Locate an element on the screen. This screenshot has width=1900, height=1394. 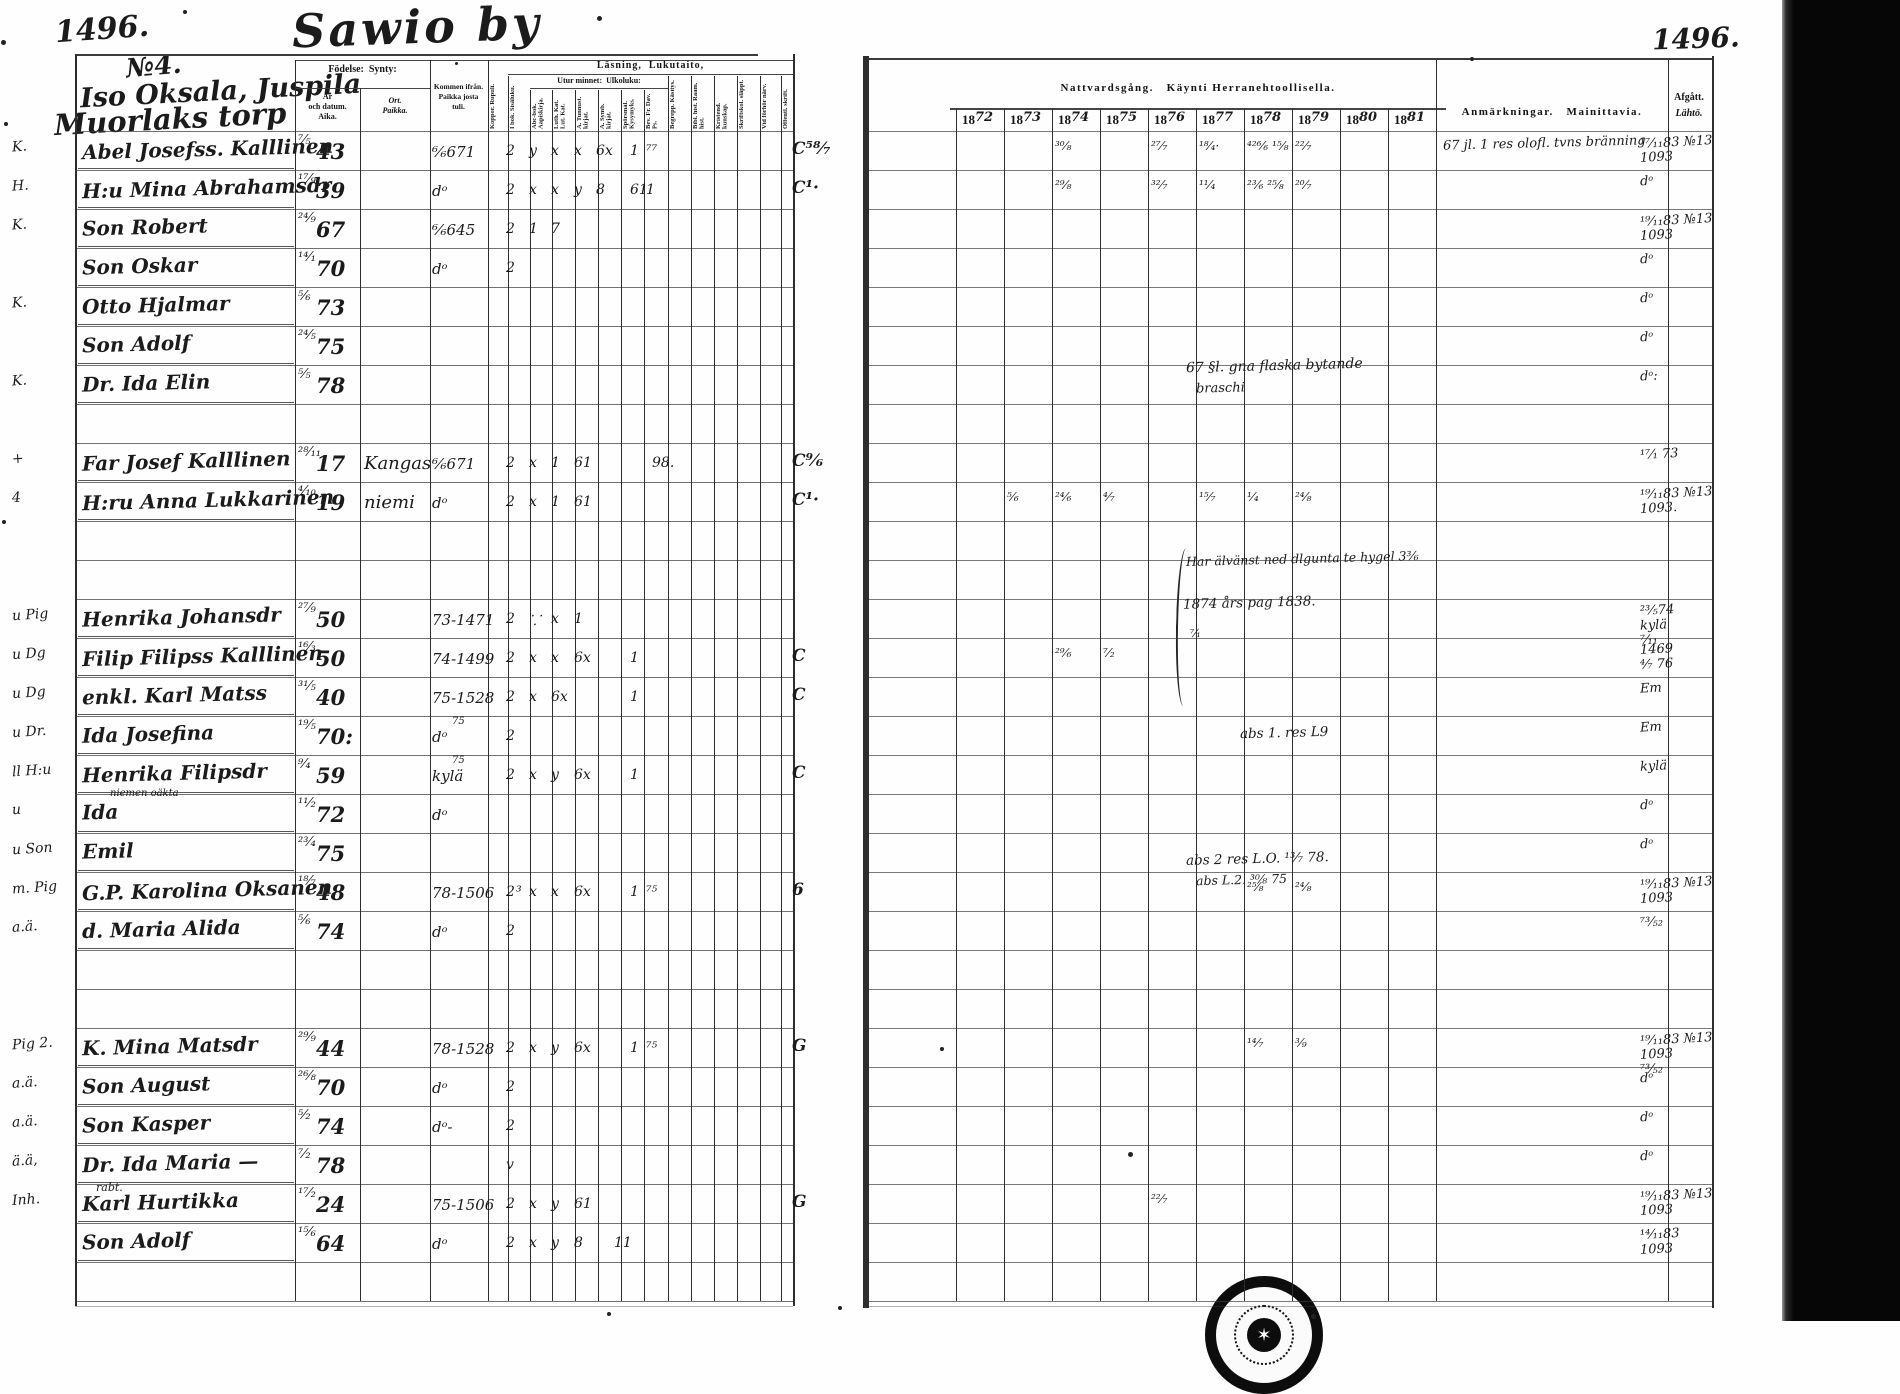
communion-date-mark: ²⁰⁄₇ is located at coordinates (1303, 185).